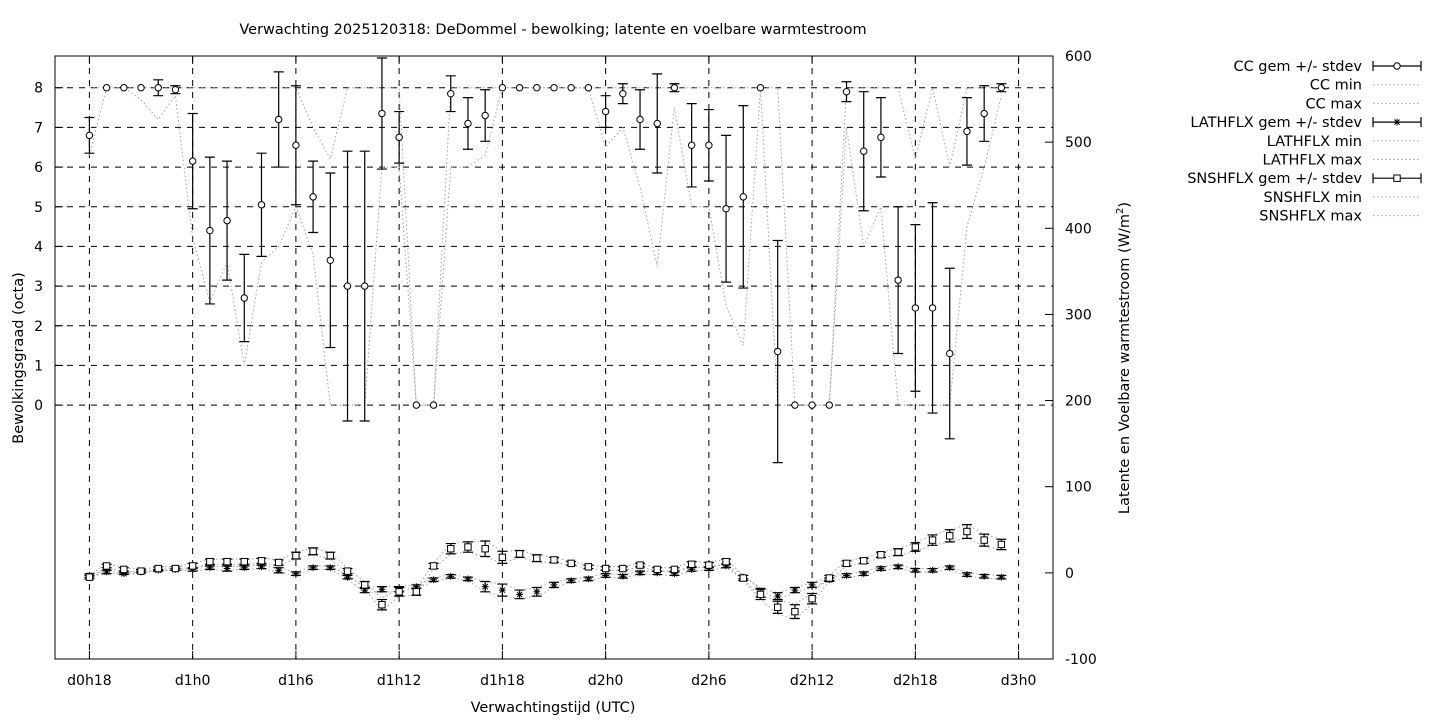 The height and width of the screenshot is (720, 1440). I want to click on y2-tick-label: 600, so click(1078, 57).